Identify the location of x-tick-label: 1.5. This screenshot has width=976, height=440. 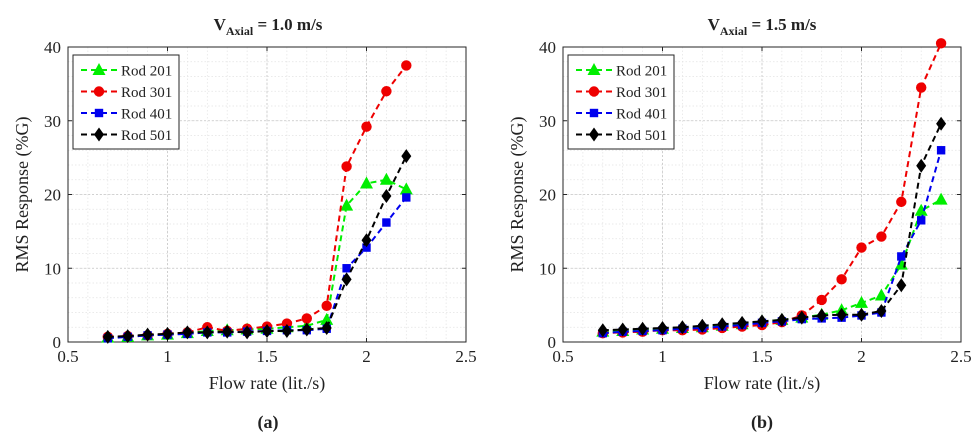
(266, 356).